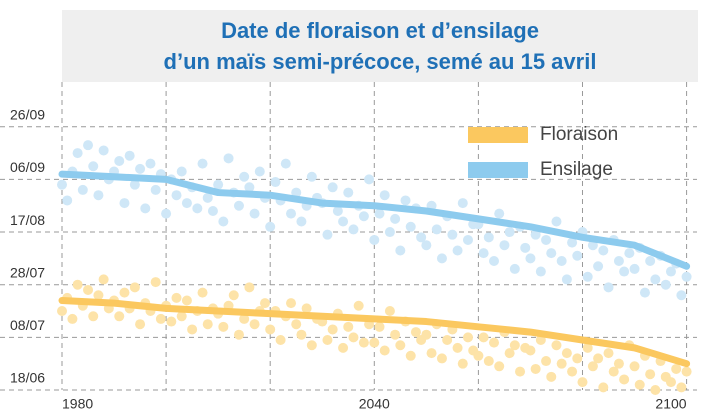  I want to click on x-tick-label: 2040, so click(374, 404).